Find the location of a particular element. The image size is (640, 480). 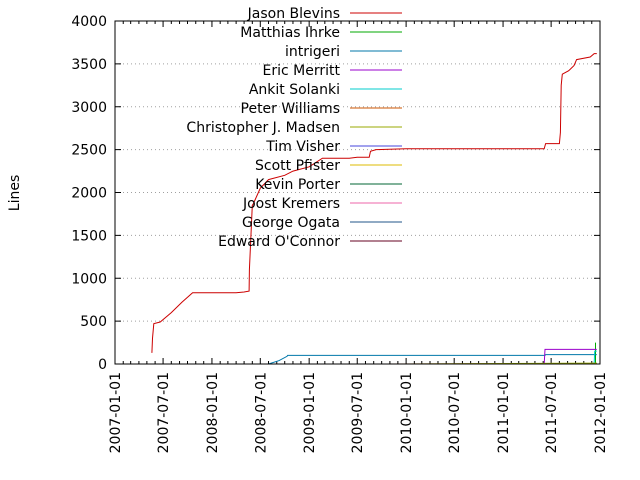

y-tick-label: 3500 is located at coordinates (89, 65).